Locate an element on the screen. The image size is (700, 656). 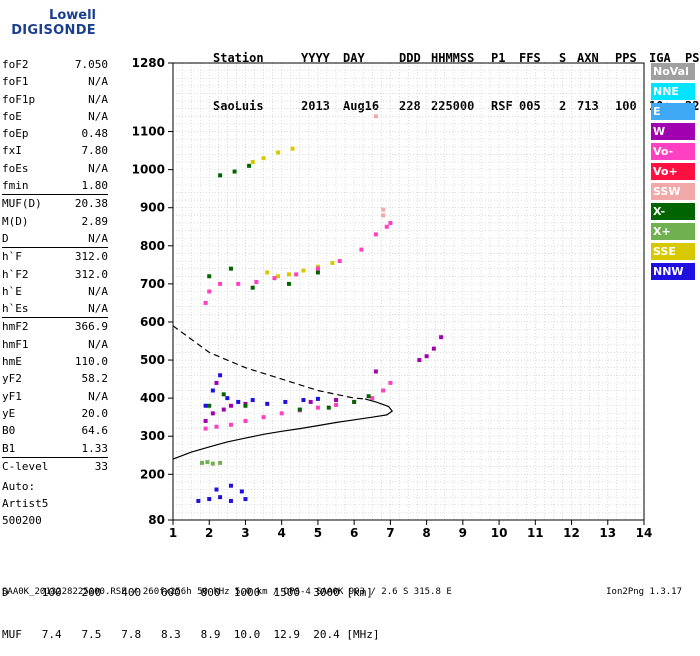
parameter-value: 2.89 is located at coordinates (95, 221).